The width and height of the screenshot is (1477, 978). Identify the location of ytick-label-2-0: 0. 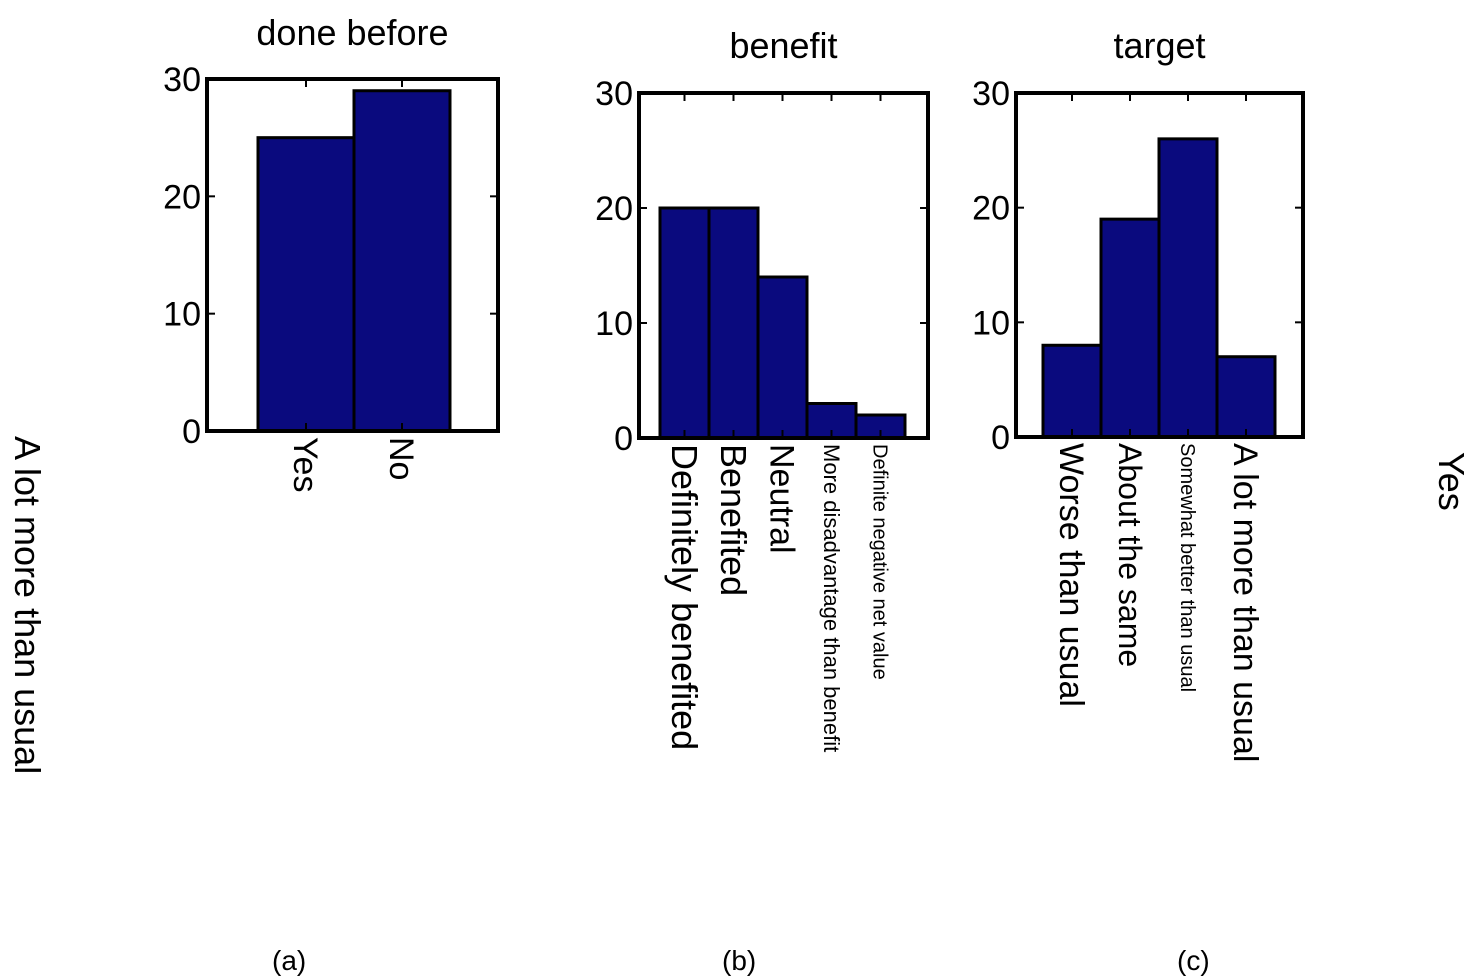
(1000, 438).